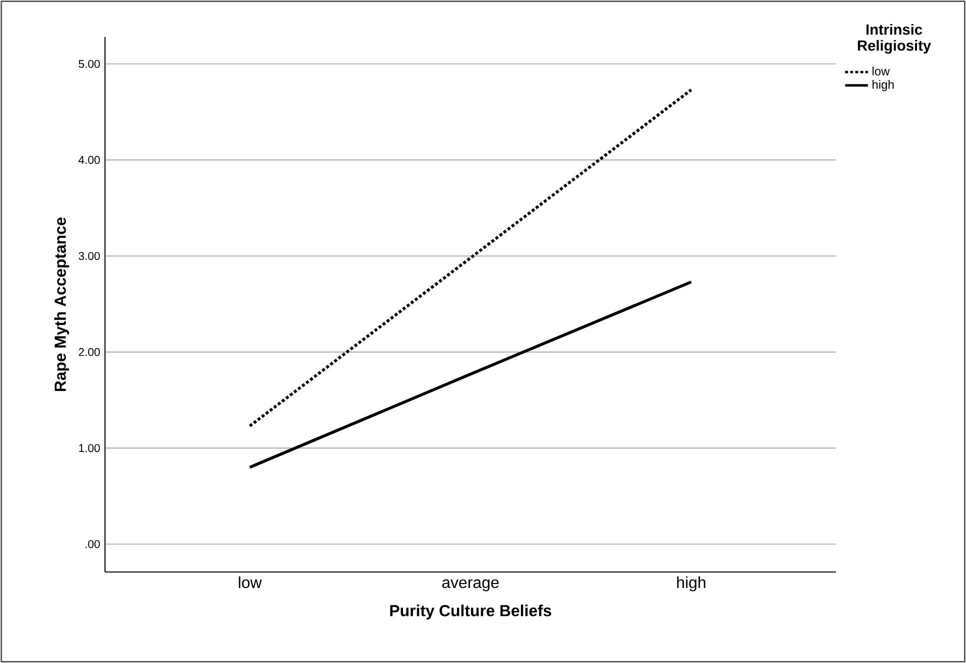 The height and width of the screenshot is (663, 966). Describe the element at coordinates (89, 352) in the screenshot. I see `y-tick-label: 2.00` at that location.